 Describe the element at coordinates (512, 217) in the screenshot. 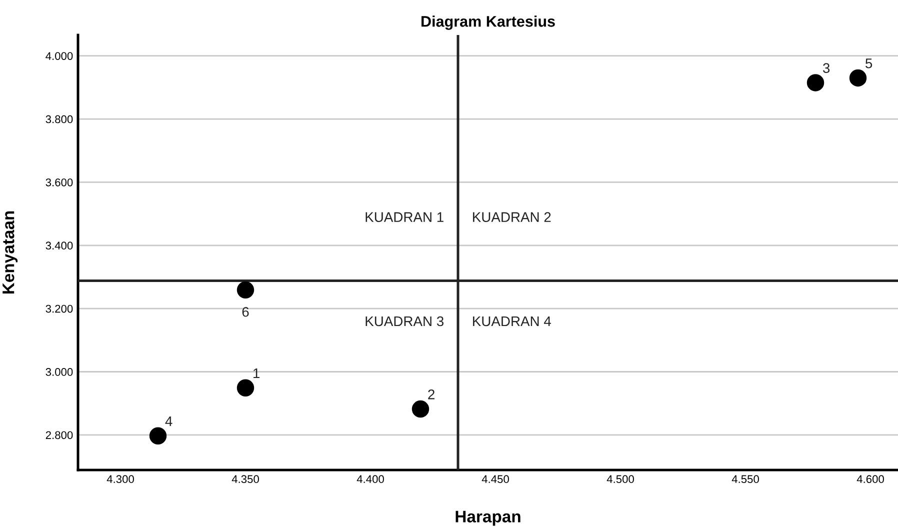

I see `annotation: KUADRAN 2` at that location.